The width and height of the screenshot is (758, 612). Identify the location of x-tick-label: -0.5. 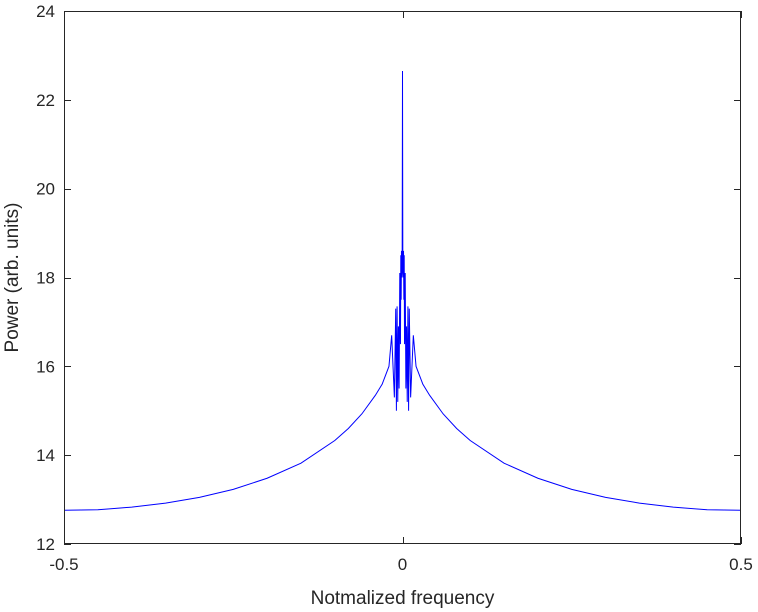
(63, 564).